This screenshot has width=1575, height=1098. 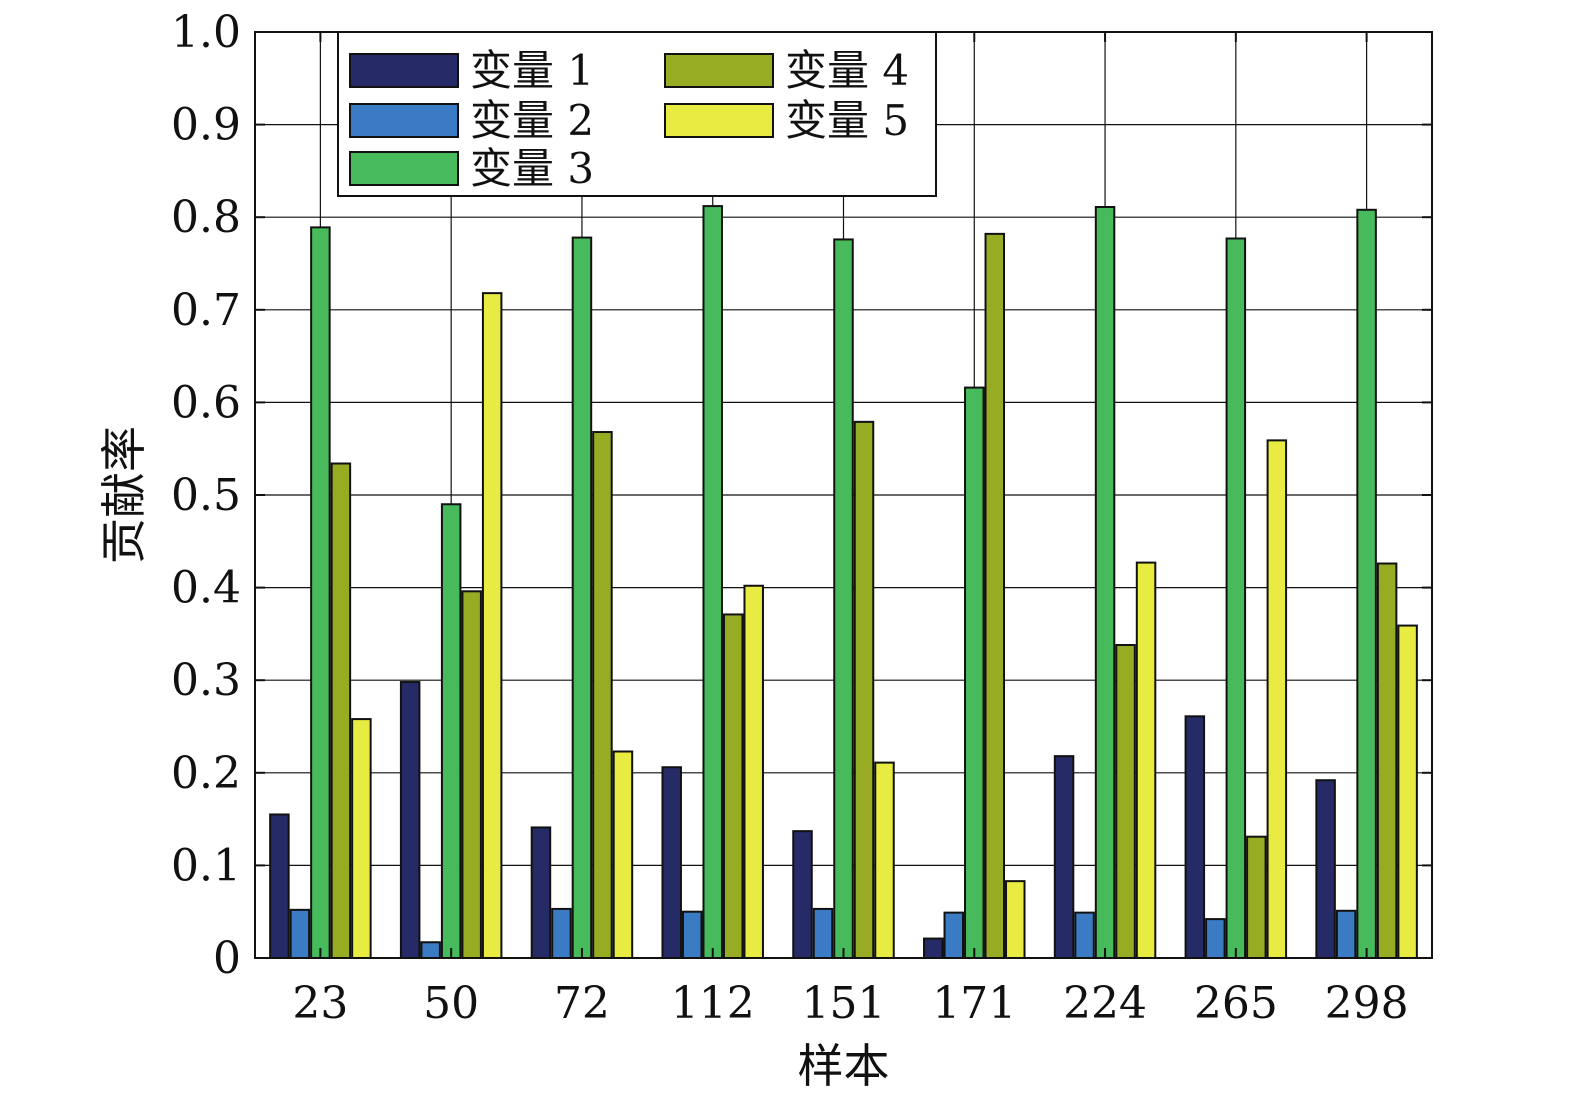 What do you see at coordinates (206, 588) in the screenshot?
I see `y-tick-label: 0.4` at bounding box center [206, 588].